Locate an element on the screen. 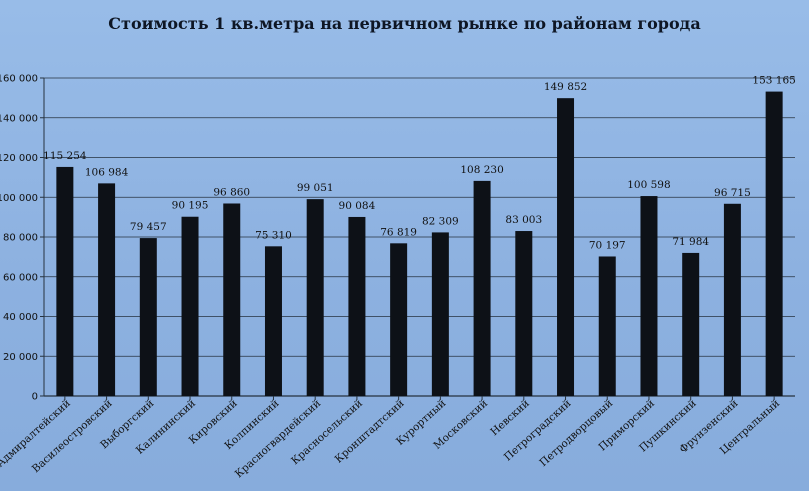  data-label: 108 230 is located at coordinates (481, 170).